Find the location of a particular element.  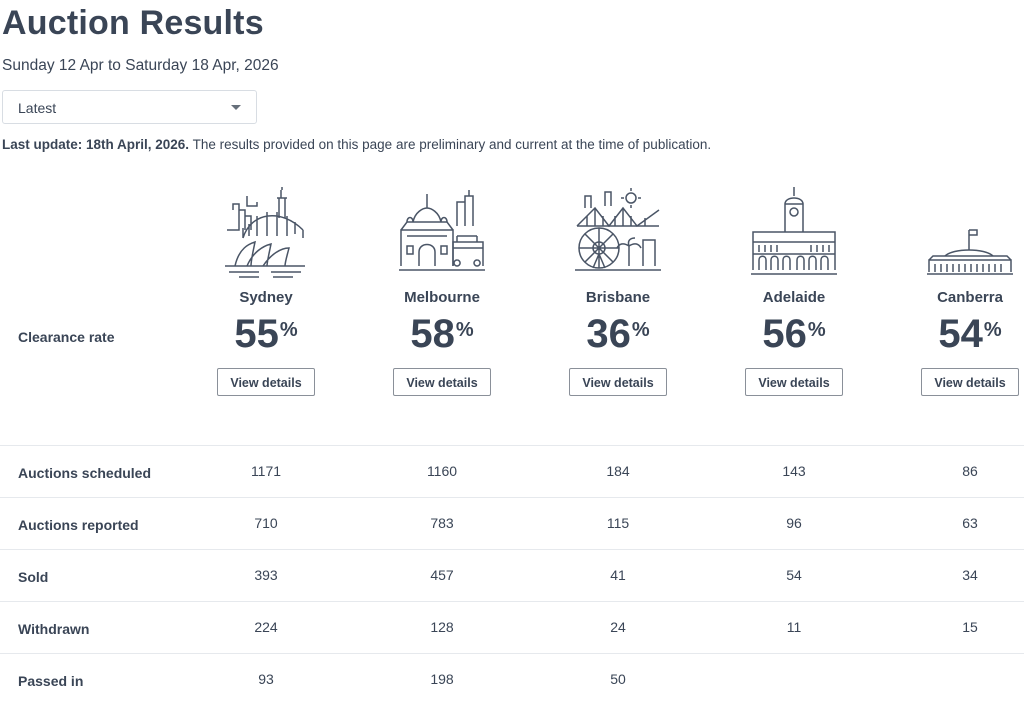

table-cell: 93 is located at coordinates (266, 679).